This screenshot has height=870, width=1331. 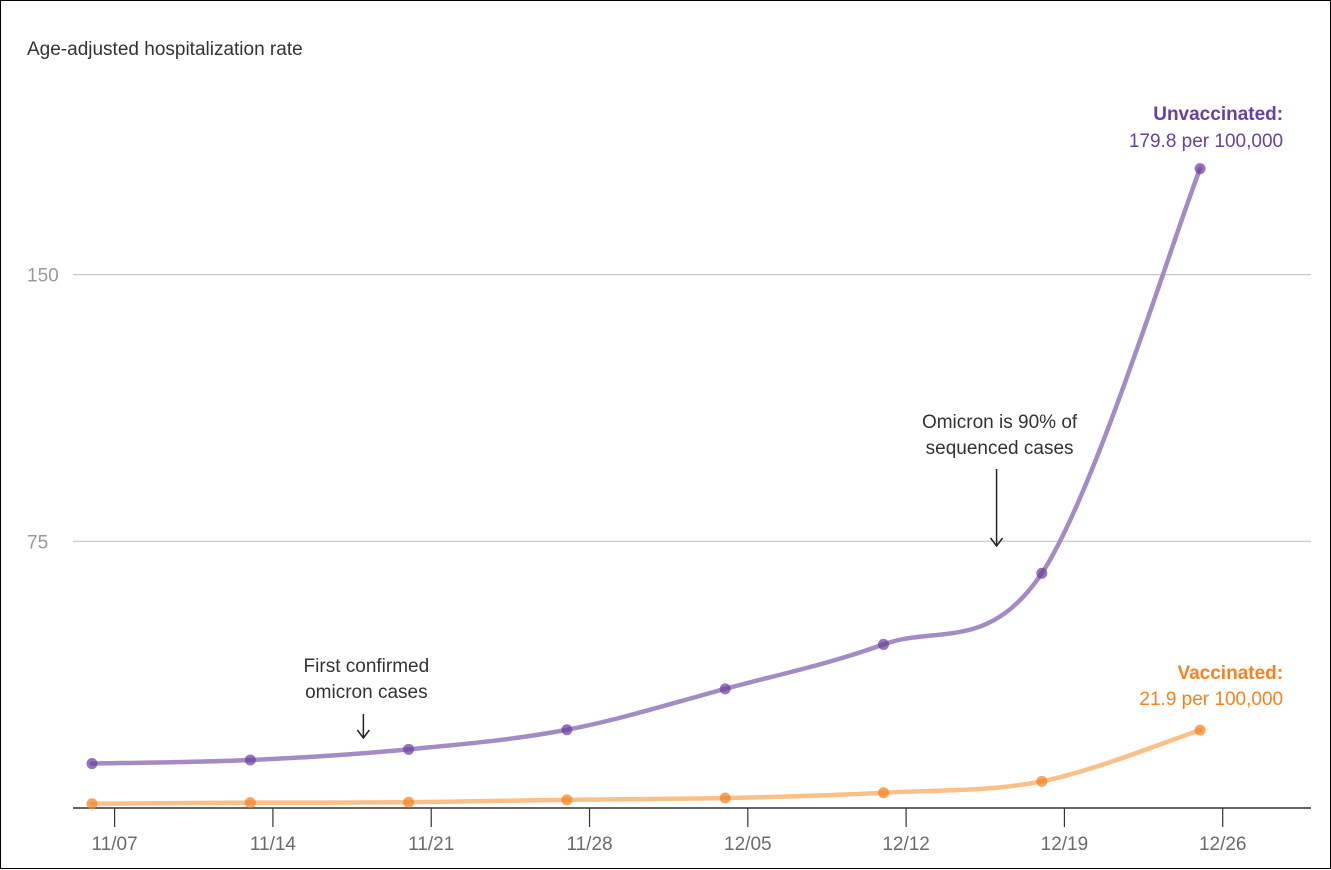 I want to click on unvaccinated-label-name: Unvaccinated:, so click(x=1218, y=114).